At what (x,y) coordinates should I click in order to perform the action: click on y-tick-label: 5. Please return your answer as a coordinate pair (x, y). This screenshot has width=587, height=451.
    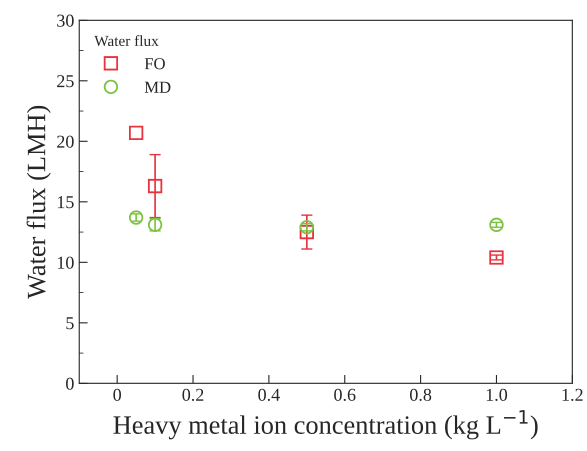
    Looking at the image, I should click on (70, 323).